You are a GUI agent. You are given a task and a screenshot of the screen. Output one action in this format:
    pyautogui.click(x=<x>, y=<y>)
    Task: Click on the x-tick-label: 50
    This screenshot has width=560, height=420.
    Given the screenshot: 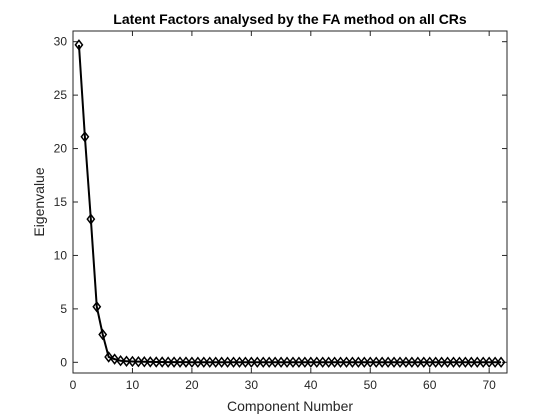 What is the action you would take?
    pyautogui.click(x=371, y=385)
    